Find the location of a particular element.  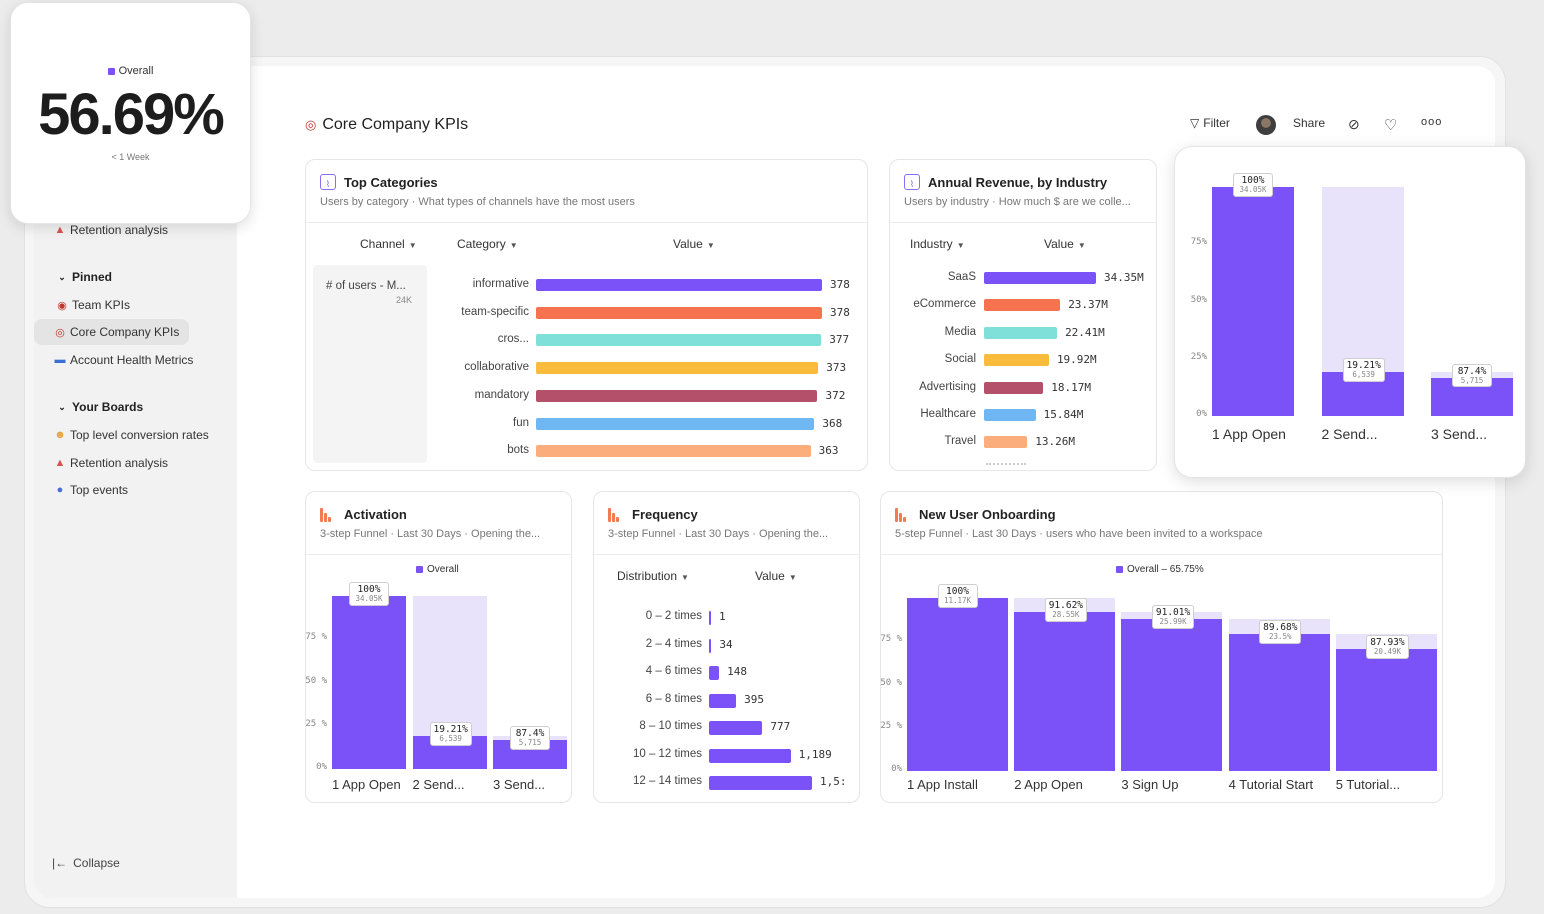

pinned-section-toggle: ⌄ Pinned is located at coordinates (84, 277).